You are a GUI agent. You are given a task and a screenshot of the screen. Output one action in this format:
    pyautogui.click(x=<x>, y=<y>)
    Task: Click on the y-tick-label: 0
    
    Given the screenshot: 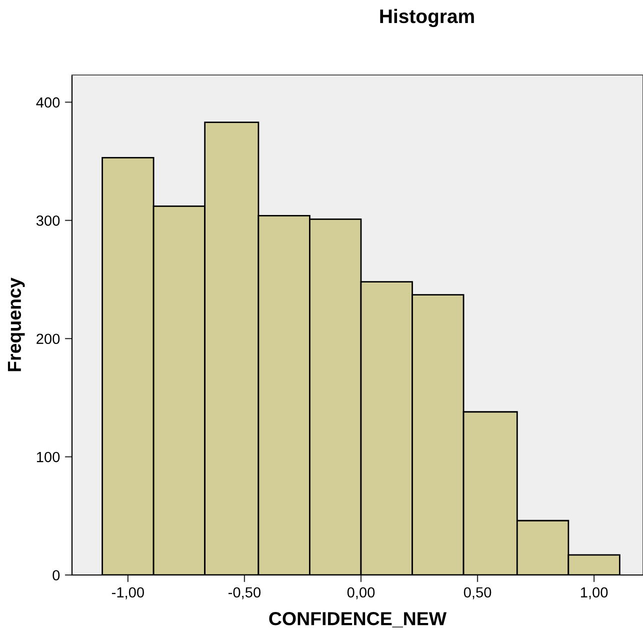 What is the action you would take?
    pyautogui.click(x=56, y=575)
    